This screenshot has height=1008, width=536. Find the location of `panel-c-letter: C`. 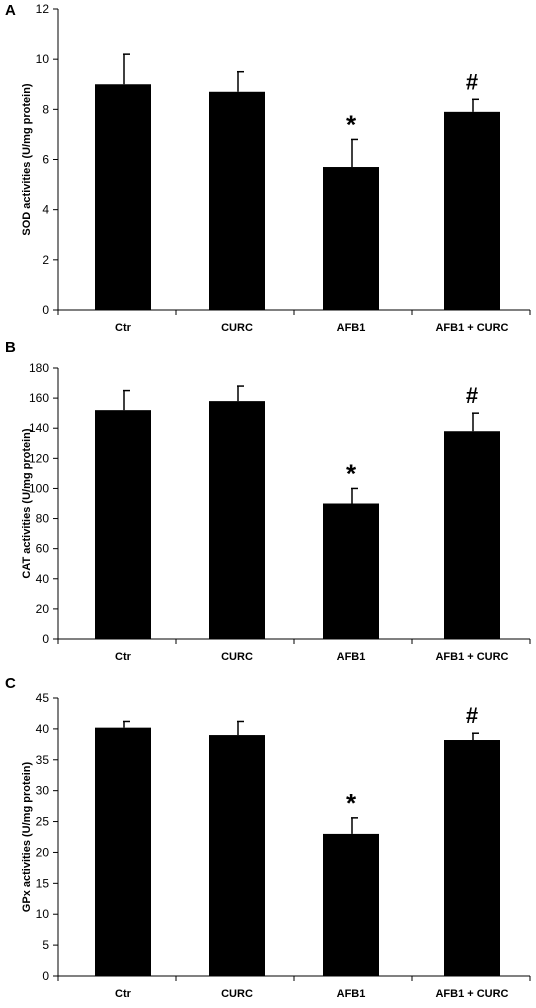

panel-c-letter: C is located at coordinates (10, 683).